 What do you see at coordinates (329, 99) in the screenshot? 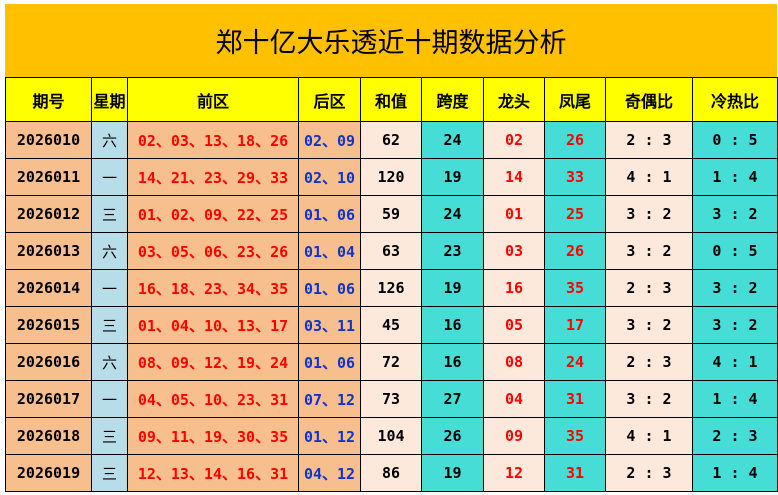
I see `header-back: 后区` at bounding box center [329, 99].